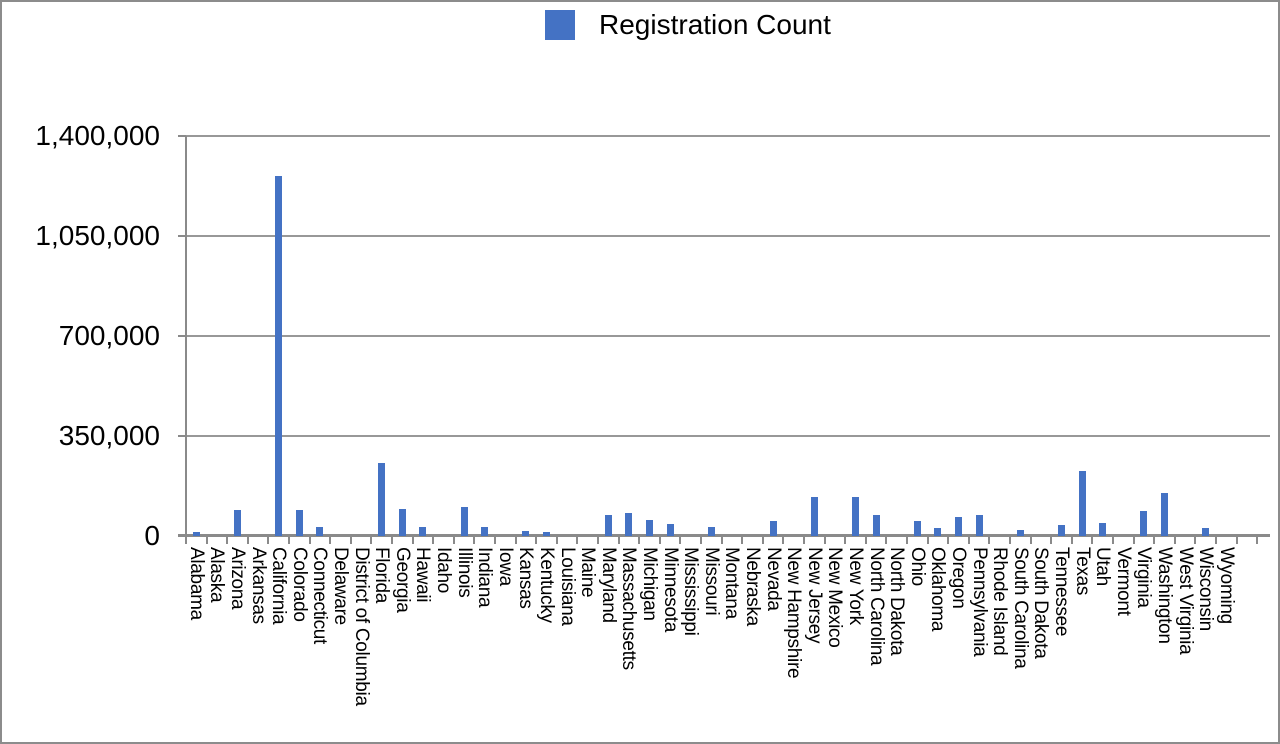 The height and width of the screenshot is (744, 1280). Describe the element at coordinates (1144, 523) in the screenshot. I see `bar-virginia` at that location.